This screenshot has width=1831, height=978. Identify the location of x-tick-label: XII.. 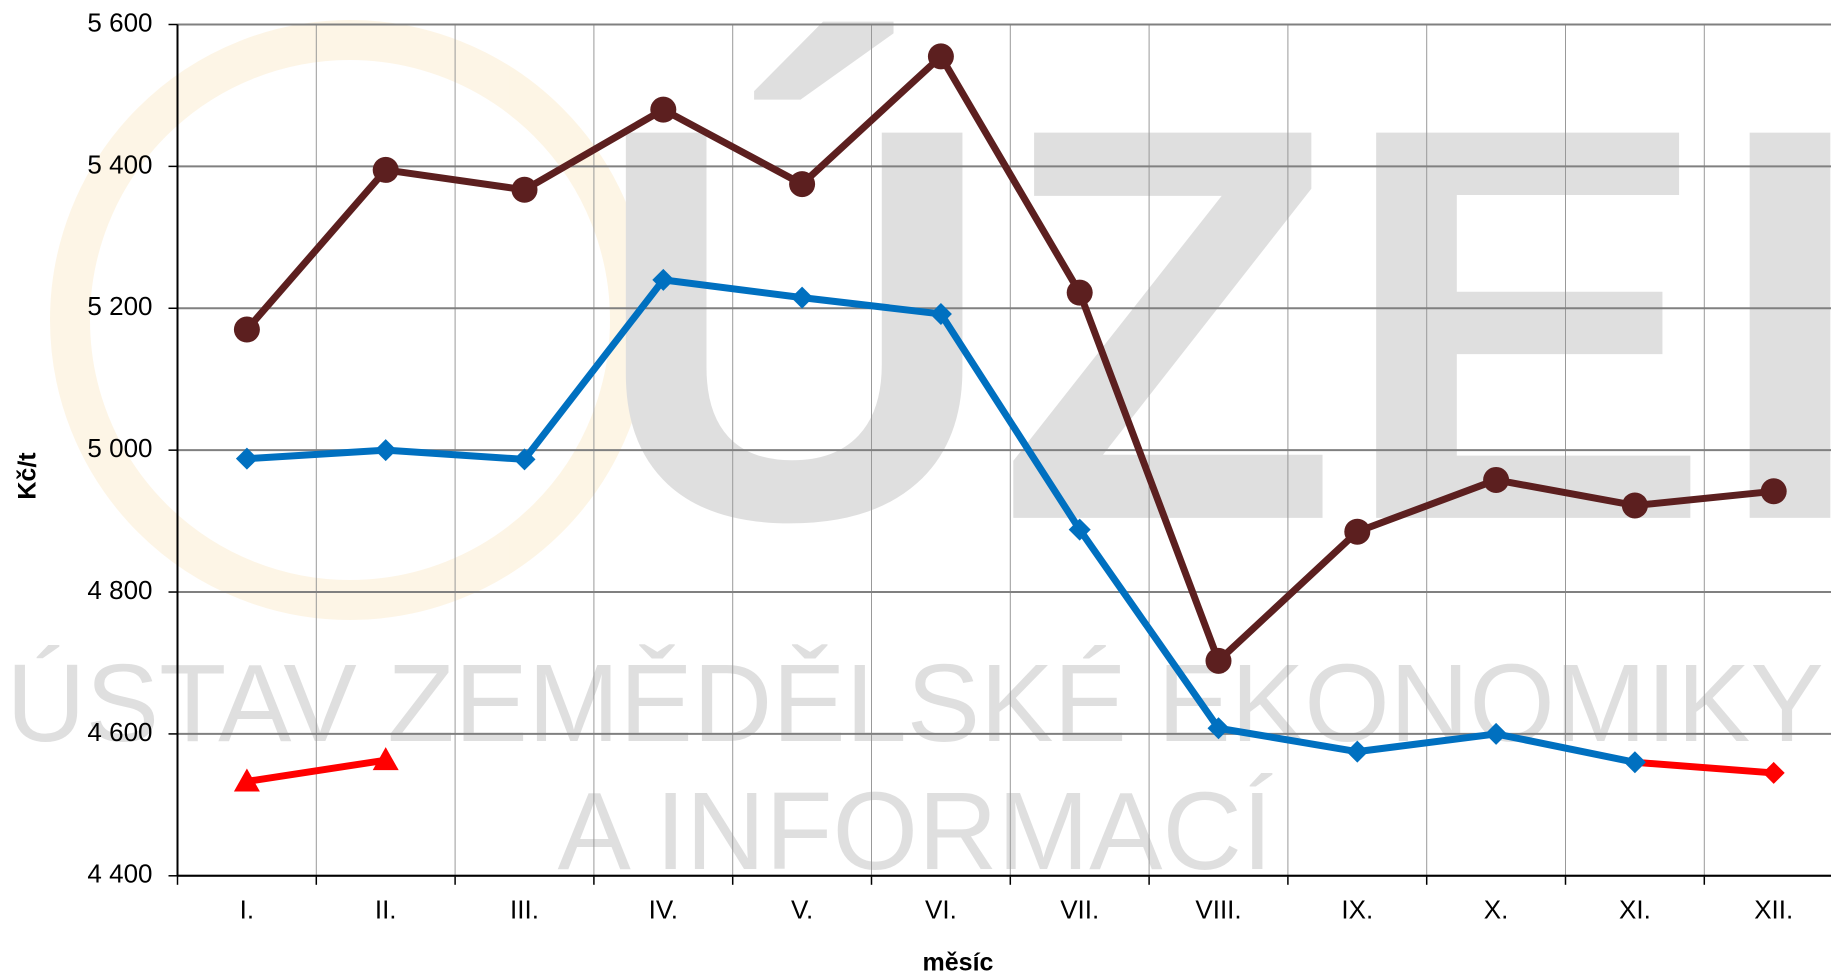
(1773, 910).